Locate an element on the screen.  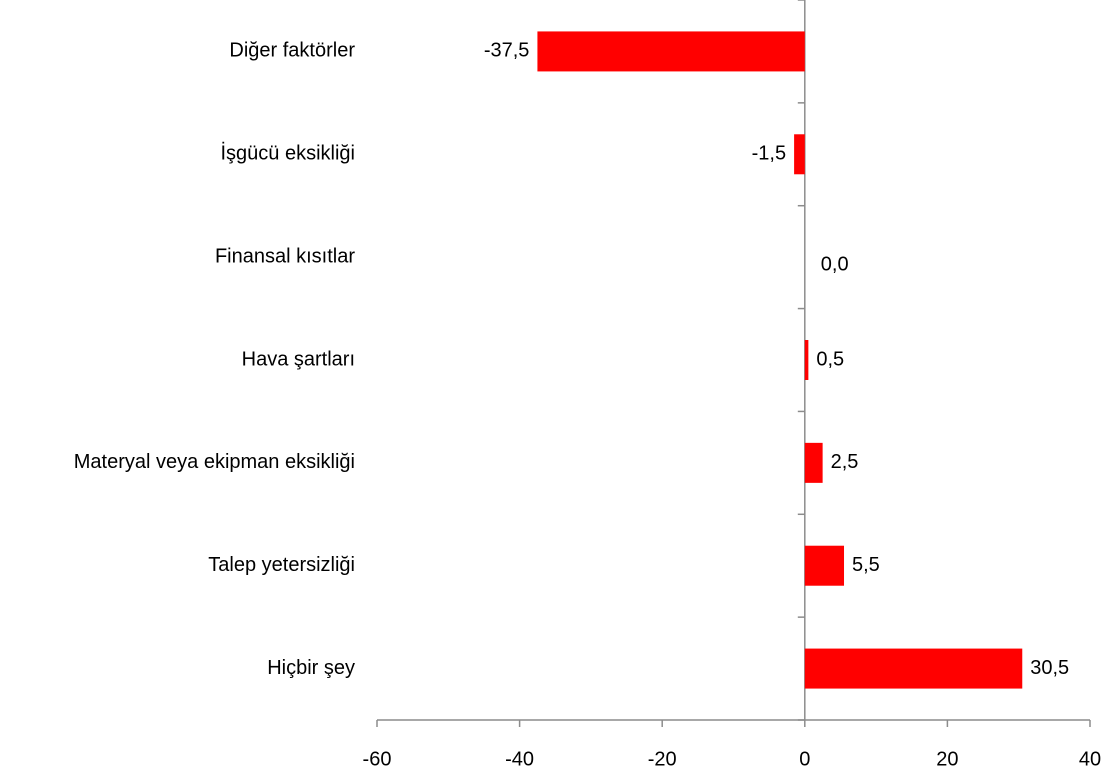
value-label: -1,5 is located at coordinates (769, 154).